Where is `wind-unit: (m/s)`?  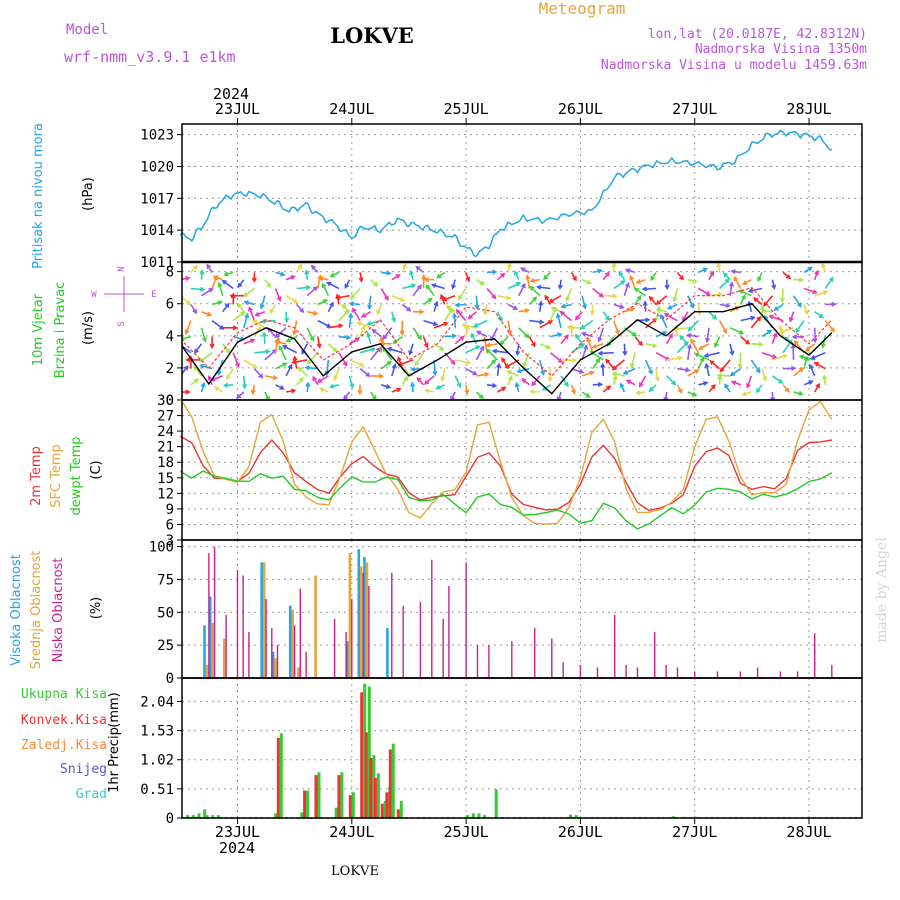 wind-unit: (m/s) is located at coordinates (88, 328).